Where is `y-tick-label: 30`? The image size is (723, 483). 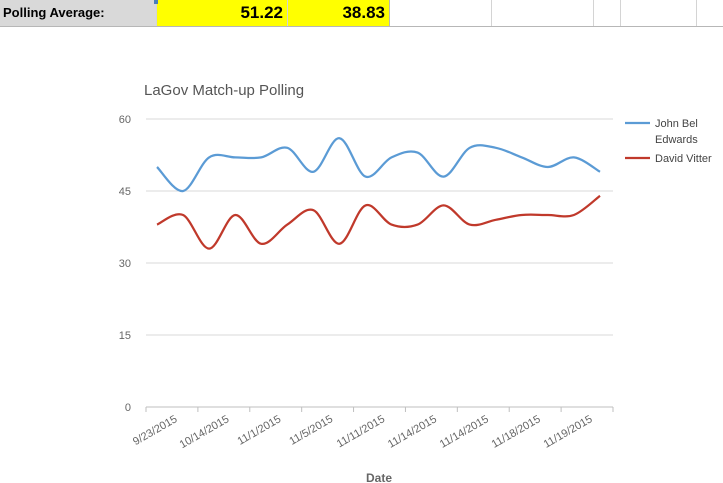
y-tick-label: 30 is located at coordinates (125, 264).